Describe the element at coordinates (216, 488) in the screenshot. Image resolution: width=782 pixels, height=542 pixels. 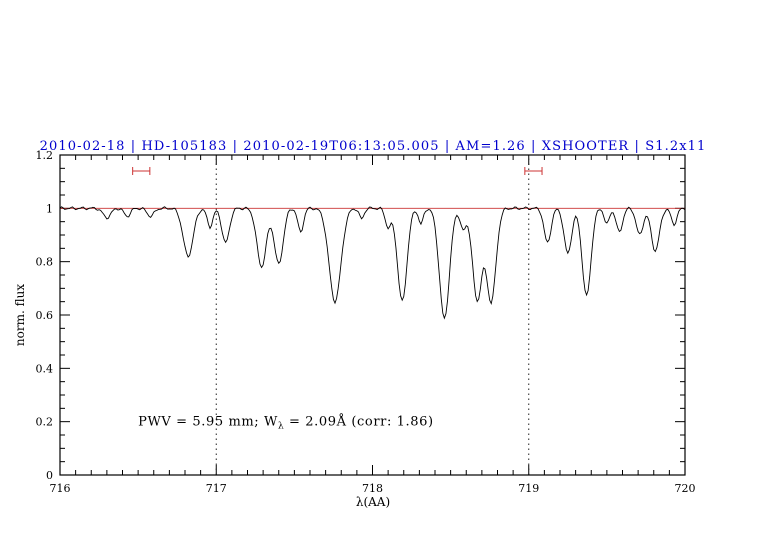
I see `x-tick-label: 717` at that location.